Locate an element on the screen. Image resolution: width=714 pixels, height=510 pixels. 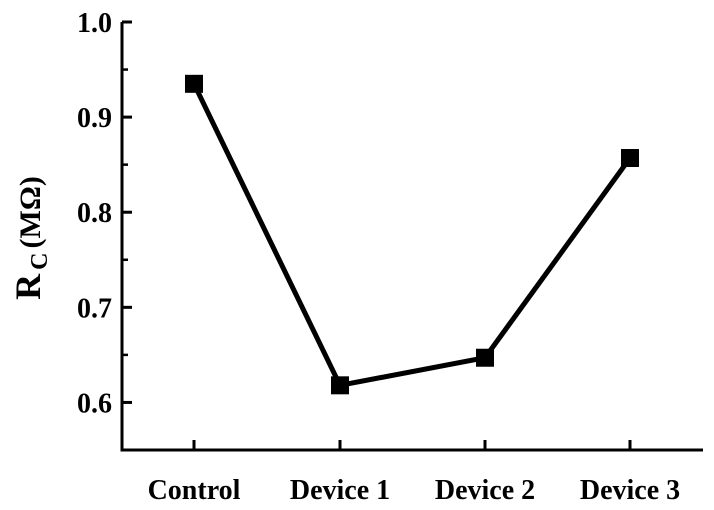
y-axis-title: R C (MΩ) is located at coordinates (30, 238).